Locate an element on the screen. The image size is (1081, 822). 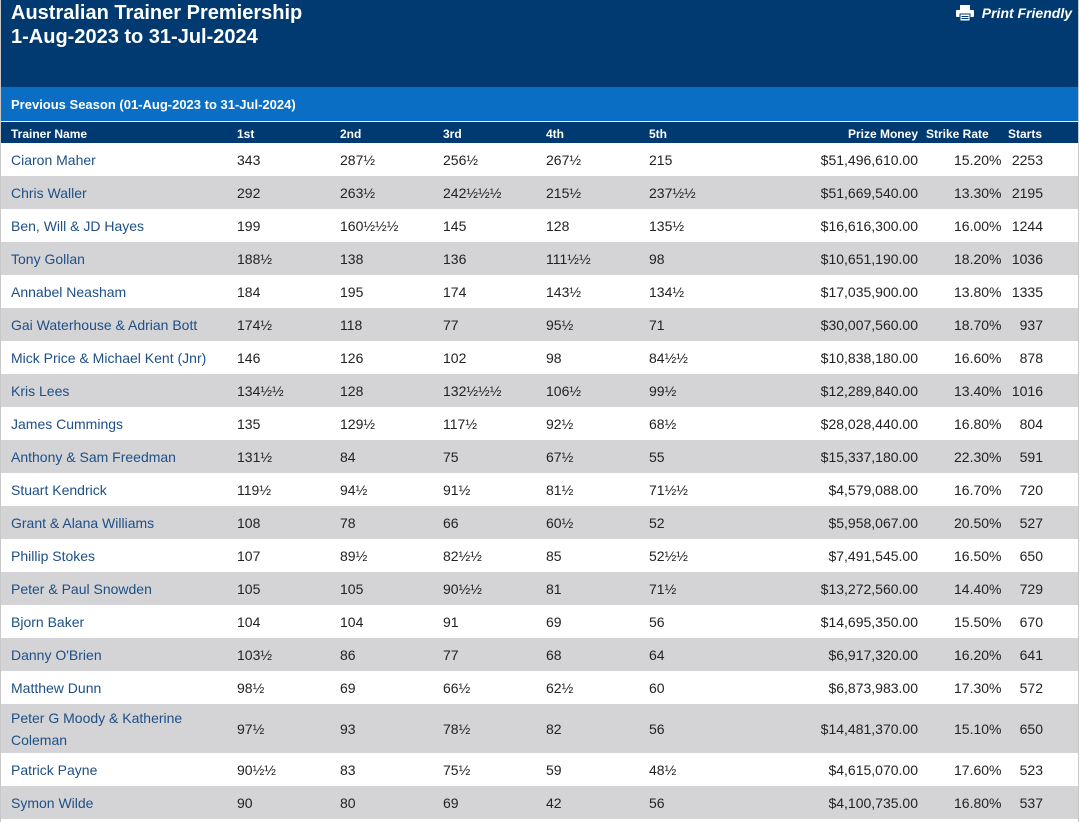
cell-third: 91½ is located at coordinates (457, 489).